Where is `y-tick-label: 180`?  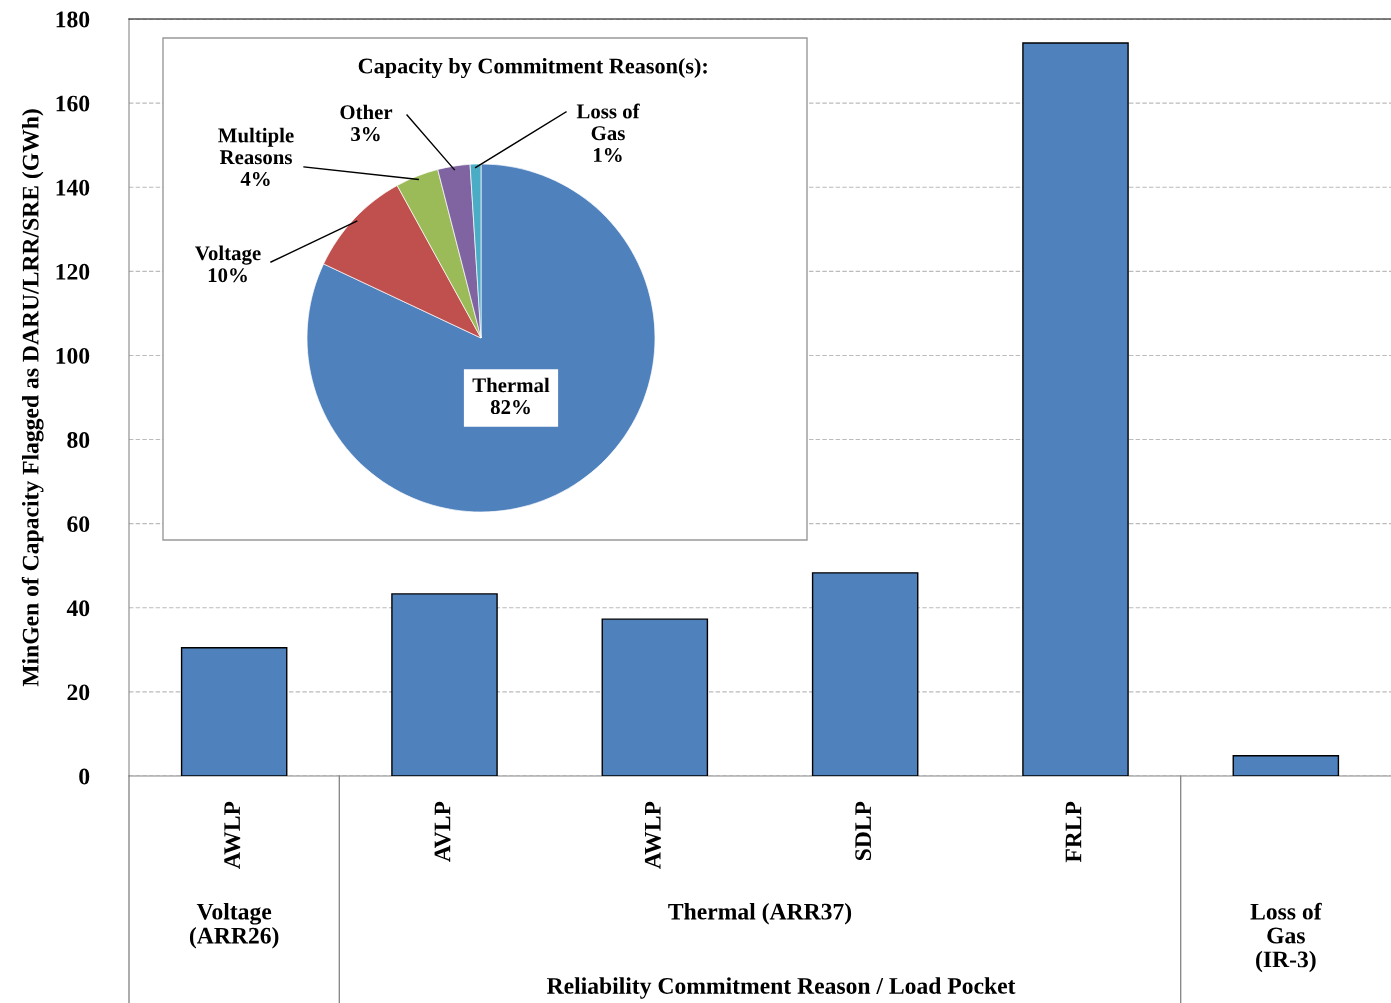
y-tick-label: 180 is located at coordinates (73, 19).